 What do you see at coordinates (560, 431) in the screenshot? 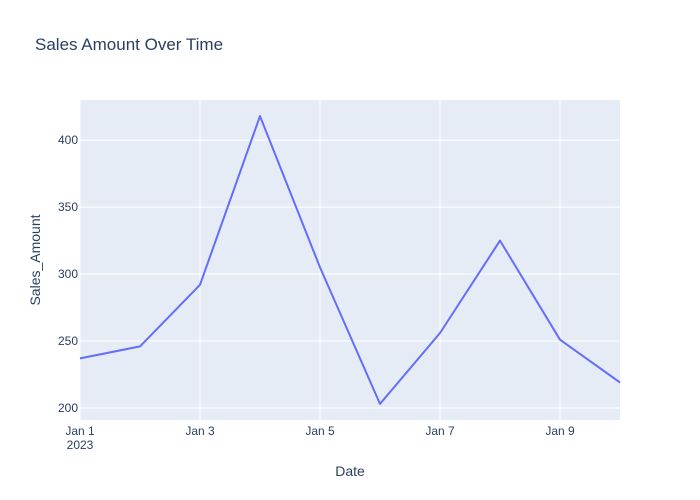
I see `x-tick-label: Jan 9` at bounding box center [560, 431].